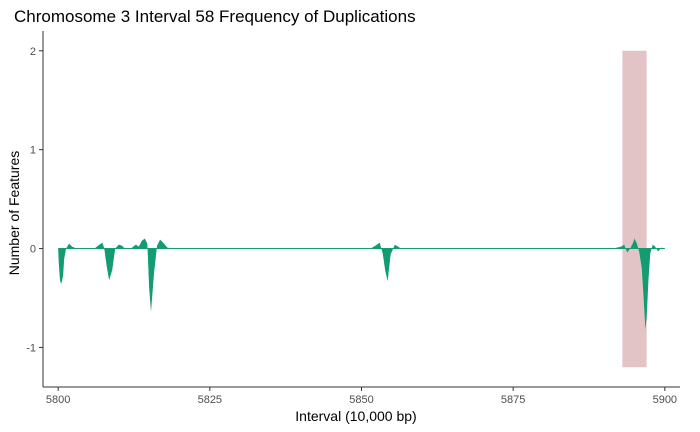  What do you see at coordinates (58, 400) in the screenshot?
I see `x-tick-label: 5800` at bounding box center [58, 400].